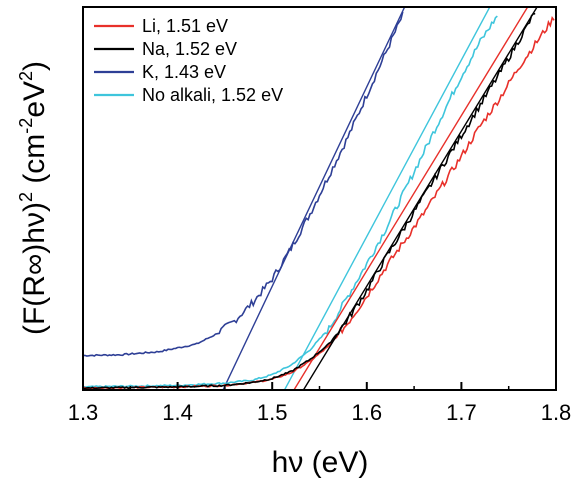 This screenshot has height=480, width=579. I want to click on y-axis-title-main: (F(R∞)hν), so click(34, 268).